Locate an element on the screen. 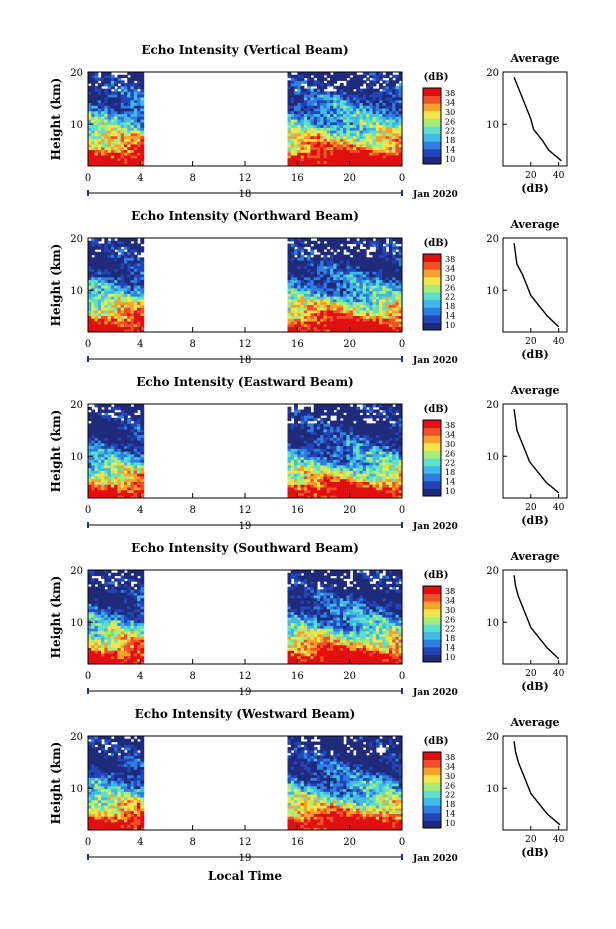 The image size is (616, 929). x-tick-label: 12 is located at coordinates (245, 344).